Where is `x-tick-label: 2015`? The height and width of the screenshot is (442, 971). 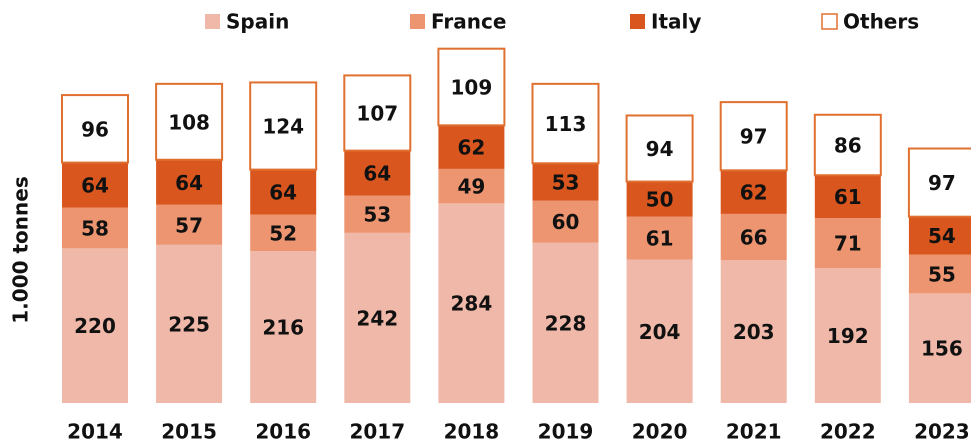
x-tick-label: 2015 is located at coordinates (189, 431).